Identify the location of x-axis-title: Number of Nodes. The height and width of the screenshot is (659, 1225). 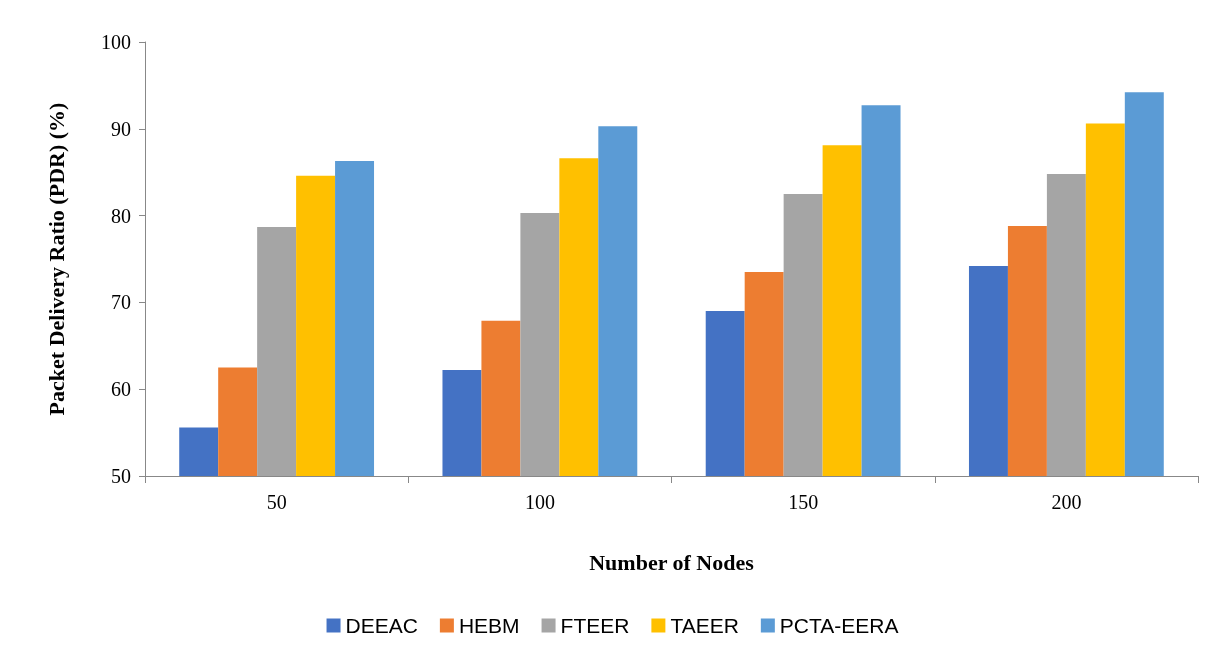
(672, 562).